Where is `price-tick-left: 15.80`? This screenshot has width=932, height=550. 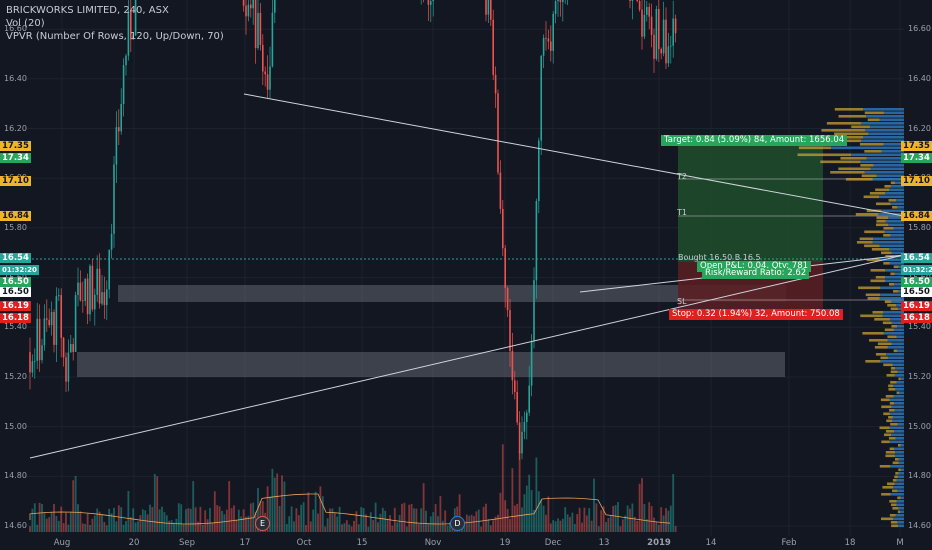
price-tick-left: 15.80 is located at coordinates (15, 227).